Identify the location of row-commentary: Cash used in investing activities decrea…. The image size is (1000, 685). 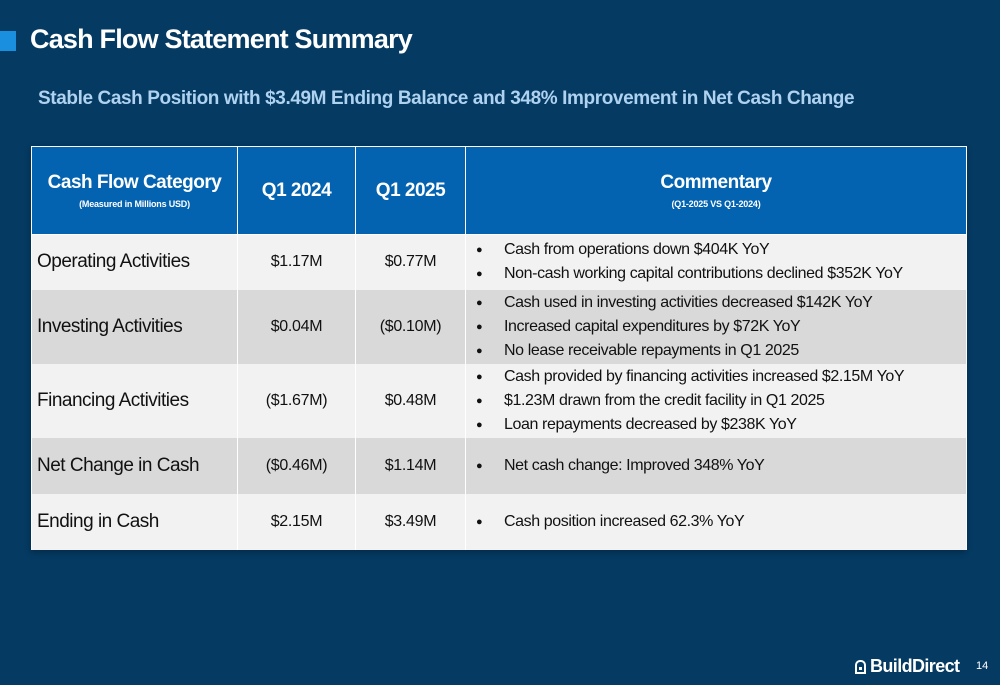
(716, 326).